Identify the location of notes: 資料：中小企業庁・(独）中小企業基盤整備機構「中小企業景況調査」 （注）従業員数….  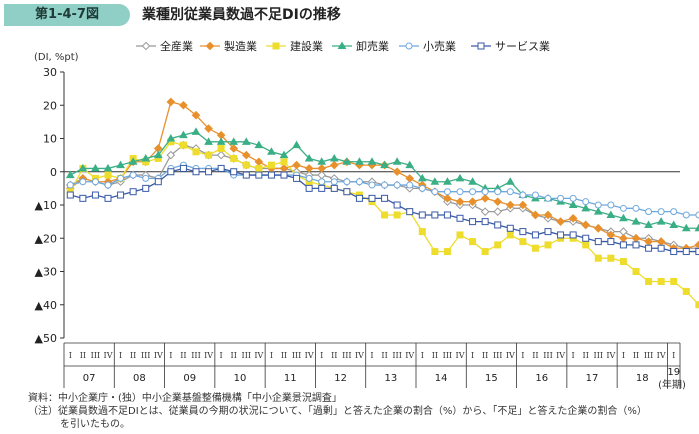
(360, 411).